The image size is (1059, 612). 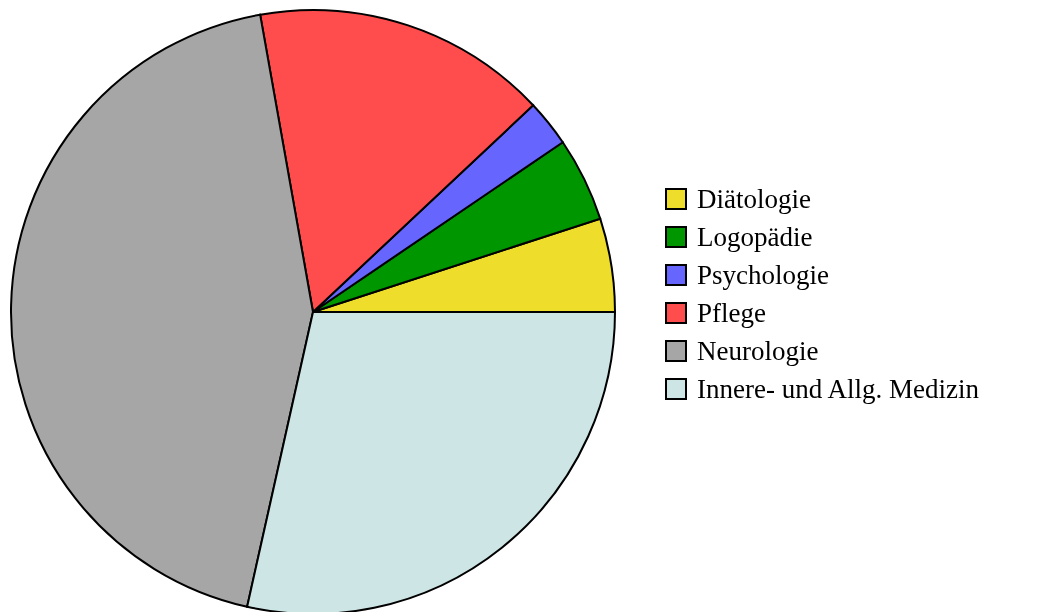 I want to click on legend-label: Psychologie, so click(x=763, y=275).